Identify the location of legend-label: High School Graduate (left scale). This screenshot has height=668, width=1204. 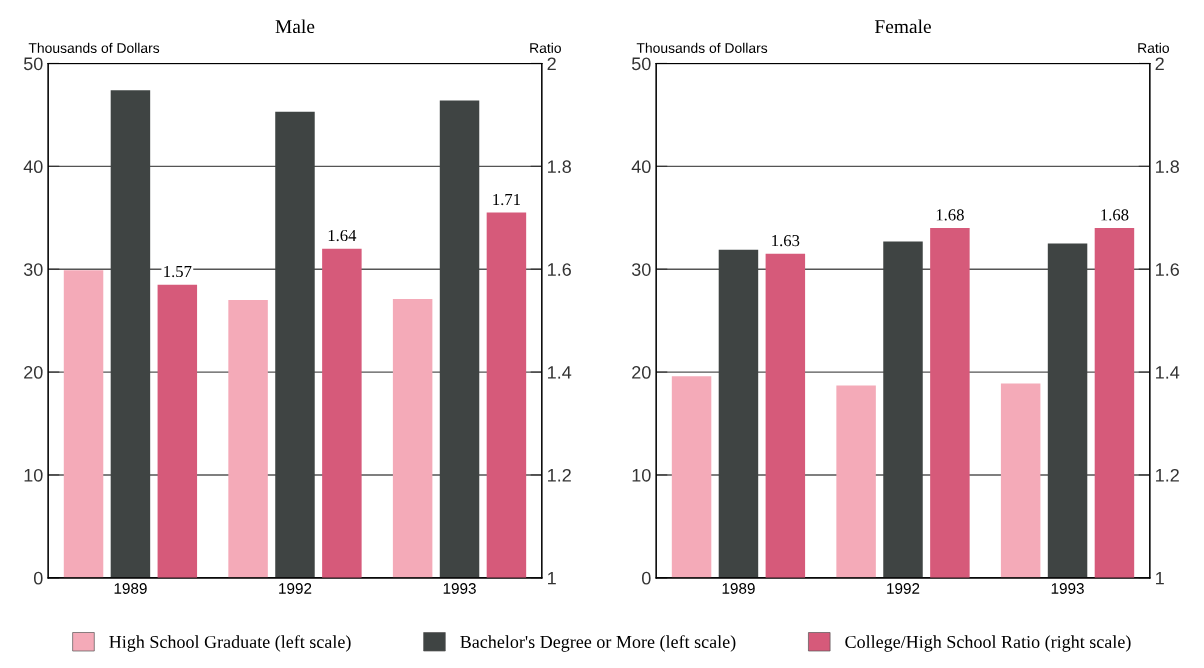
(230, 643).